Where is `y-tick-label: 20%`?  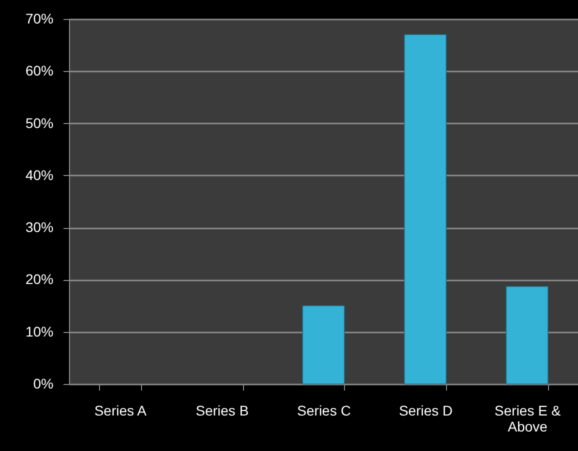 y-tick-label: 20% is located at coordinates (39, 279).